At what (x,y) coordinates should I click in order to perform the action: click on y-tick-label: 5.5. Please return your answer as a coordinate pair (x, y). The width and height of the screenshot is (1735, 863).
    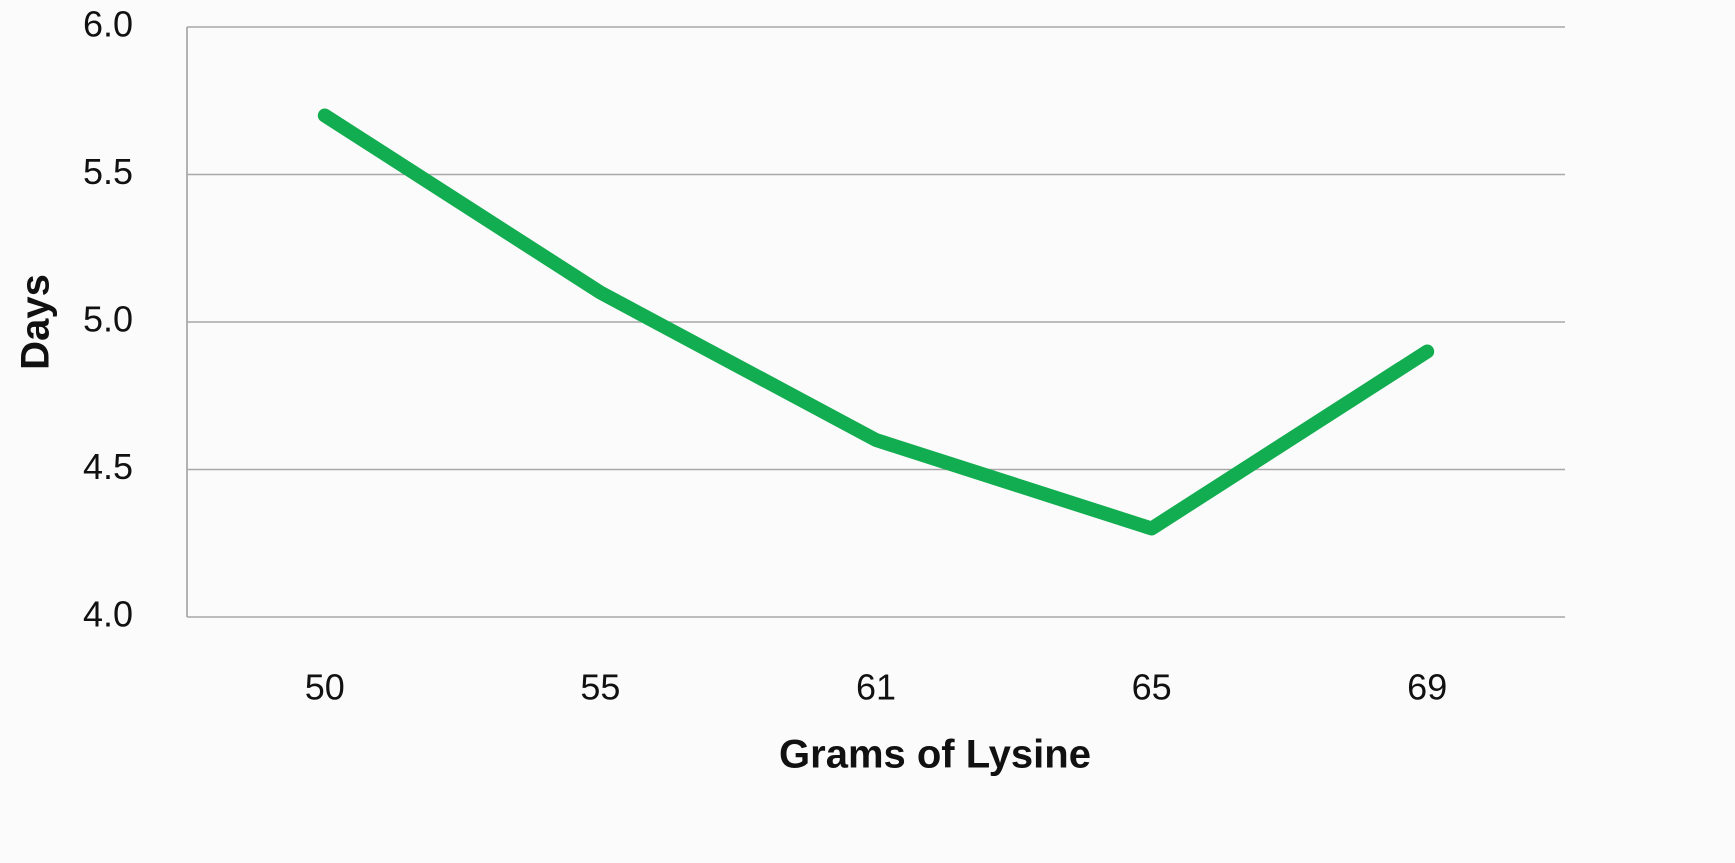
    Looking at the image, I should click on (108, 171).